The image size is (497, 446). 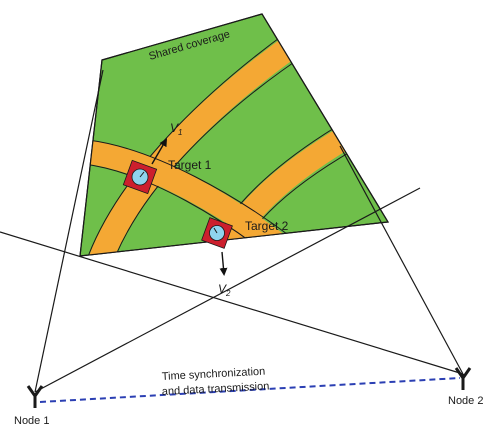 I want to click on node-2-label: Node 2, so click(x=465, y=401).